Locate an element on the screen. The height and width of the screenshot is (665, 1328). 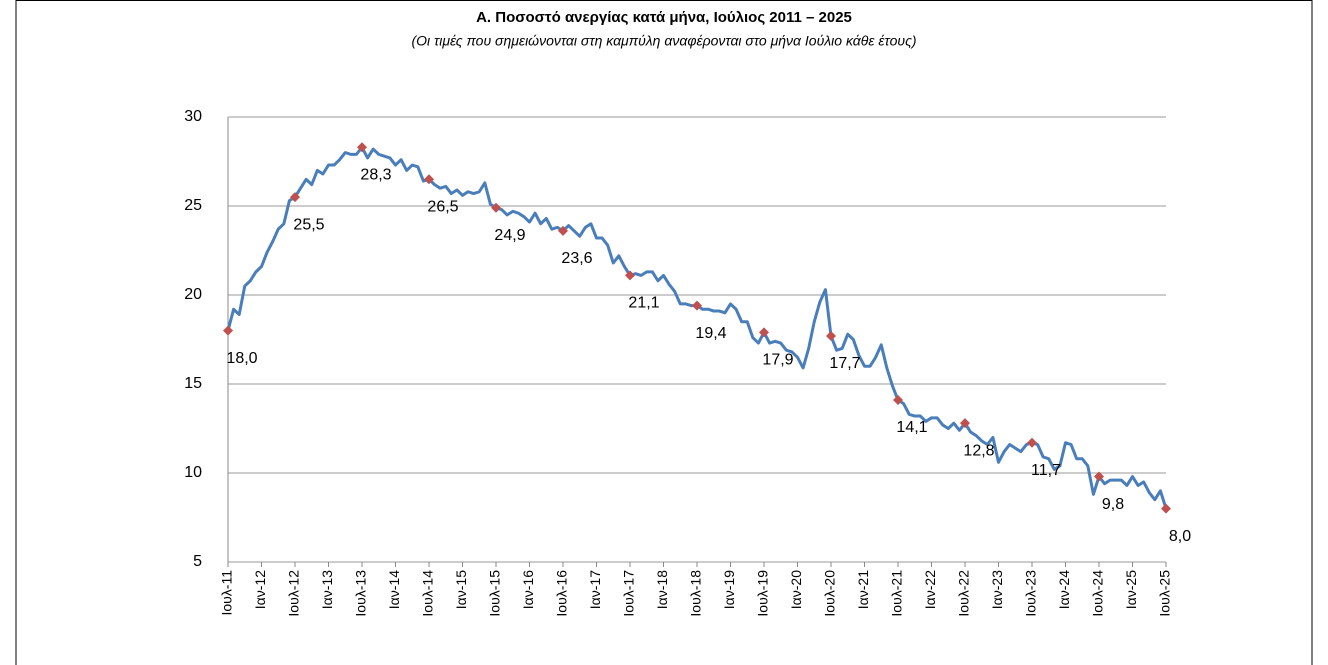
x-tick-label: Ιαν-25 is located at coordinates (1131, 589).